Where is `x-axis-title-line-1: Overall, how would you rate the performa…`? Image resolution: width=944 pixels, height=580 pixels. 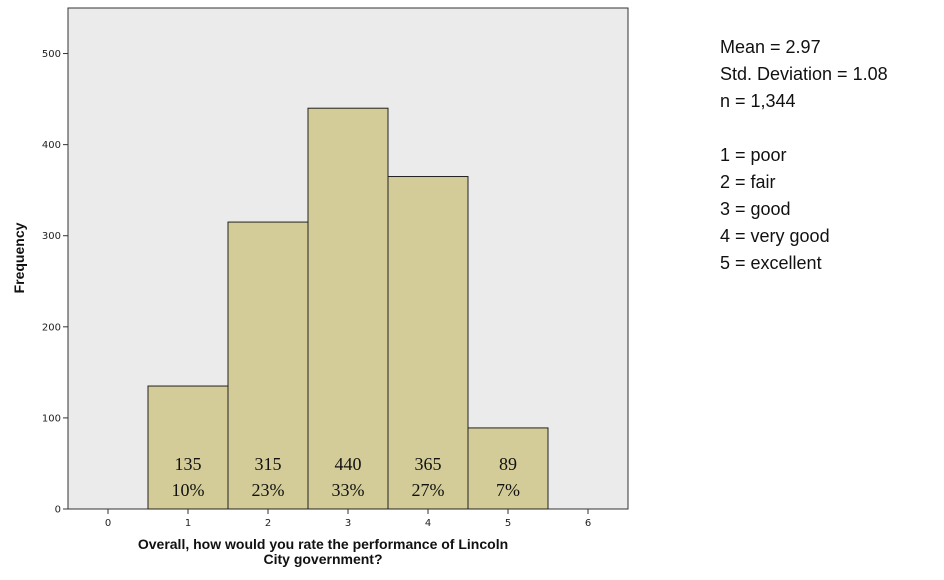
x-axis-title-line-1: Overall, how would you rate the performa… is located at coordinates (323, 544).